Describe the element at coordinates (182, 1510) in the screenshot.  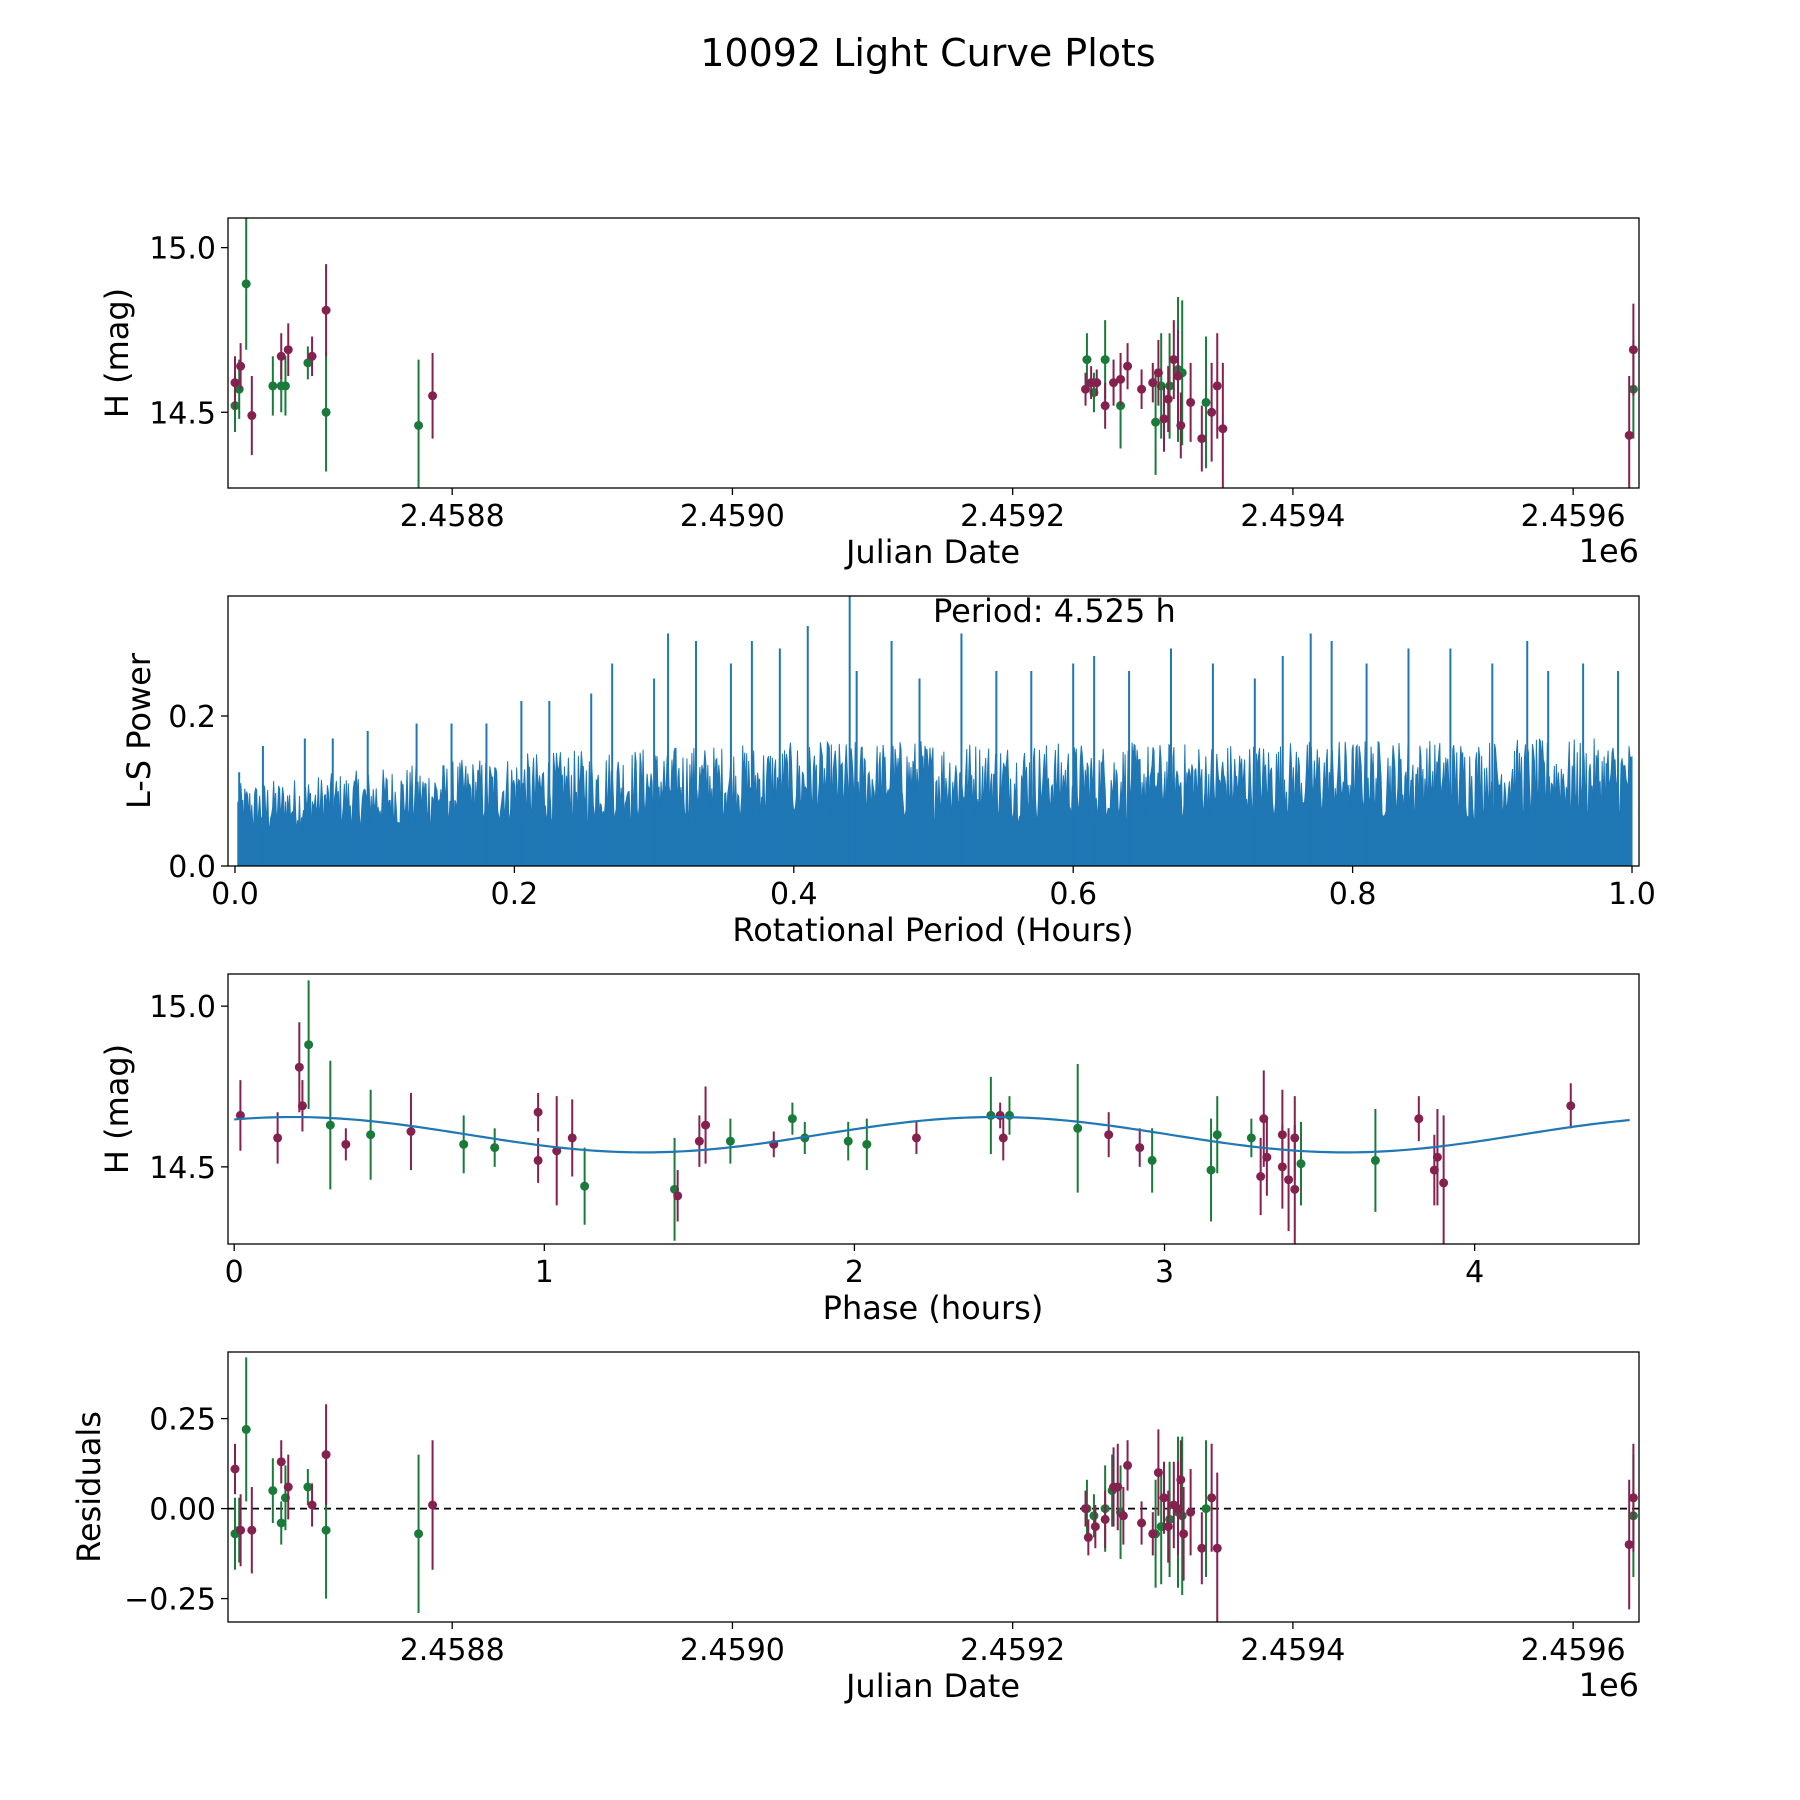
I see `residuals-ytick-label: 0.00` at that location.